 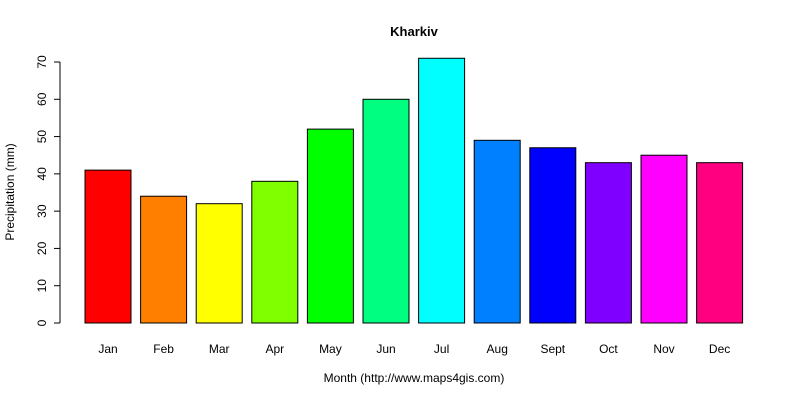 I want to click on chart-title: Kharkiv, so click(x=414, y=31).